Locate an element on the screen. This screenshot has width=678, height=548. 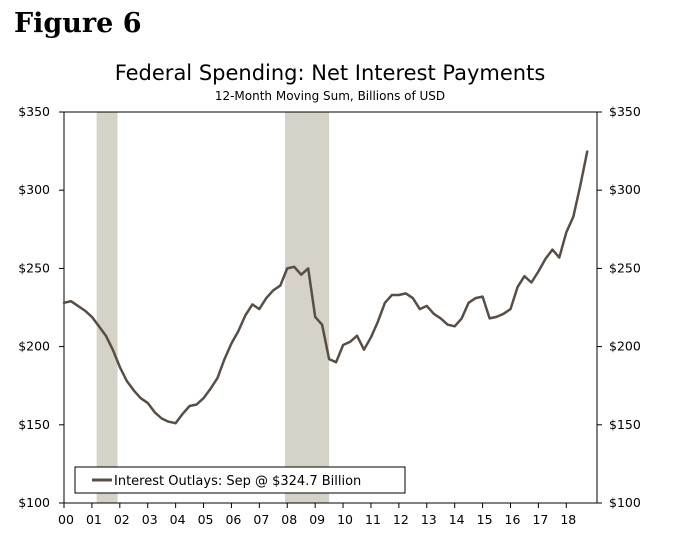
y-tick-label-left: $300 is located at coordinates (34, 189).